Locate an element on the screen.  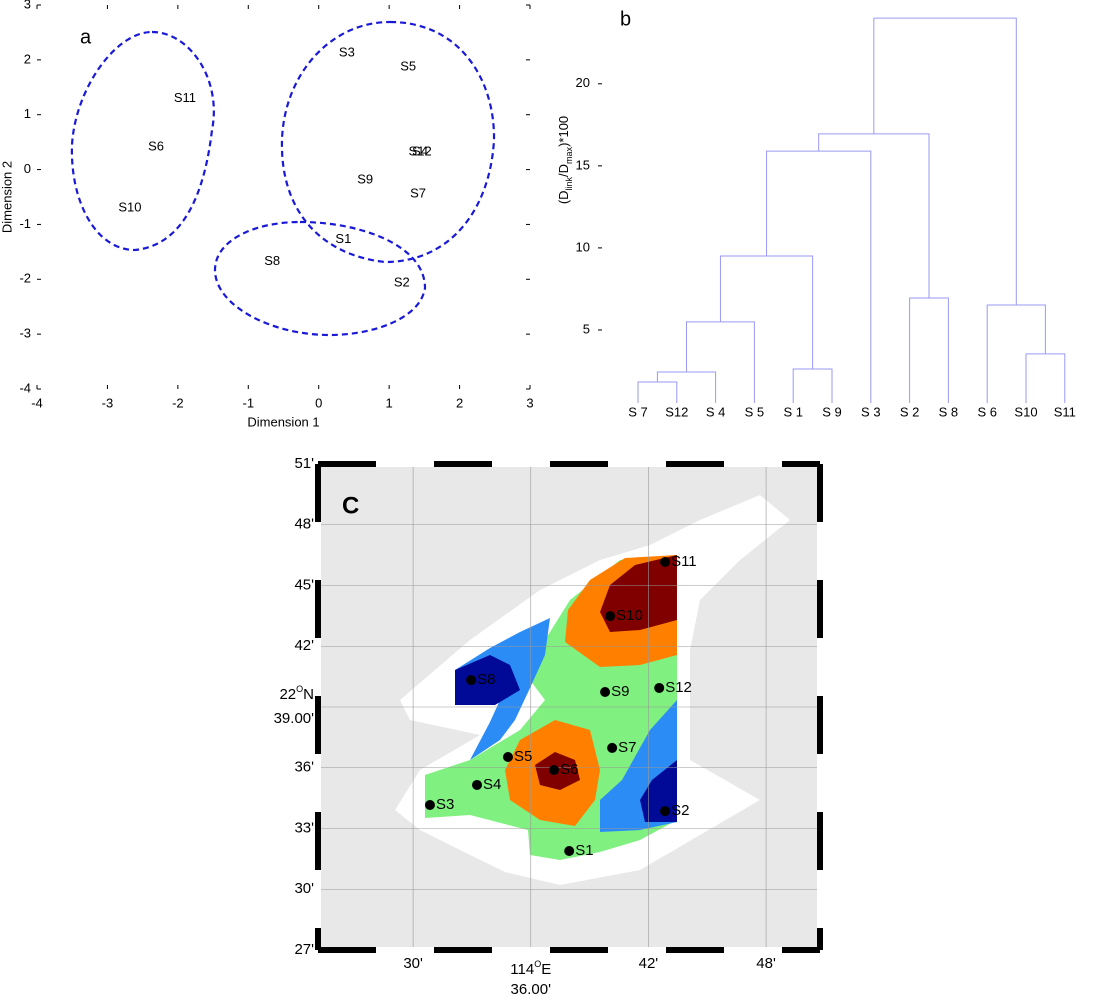
leaf-label: S11 is located at coordinates (1065, 411).